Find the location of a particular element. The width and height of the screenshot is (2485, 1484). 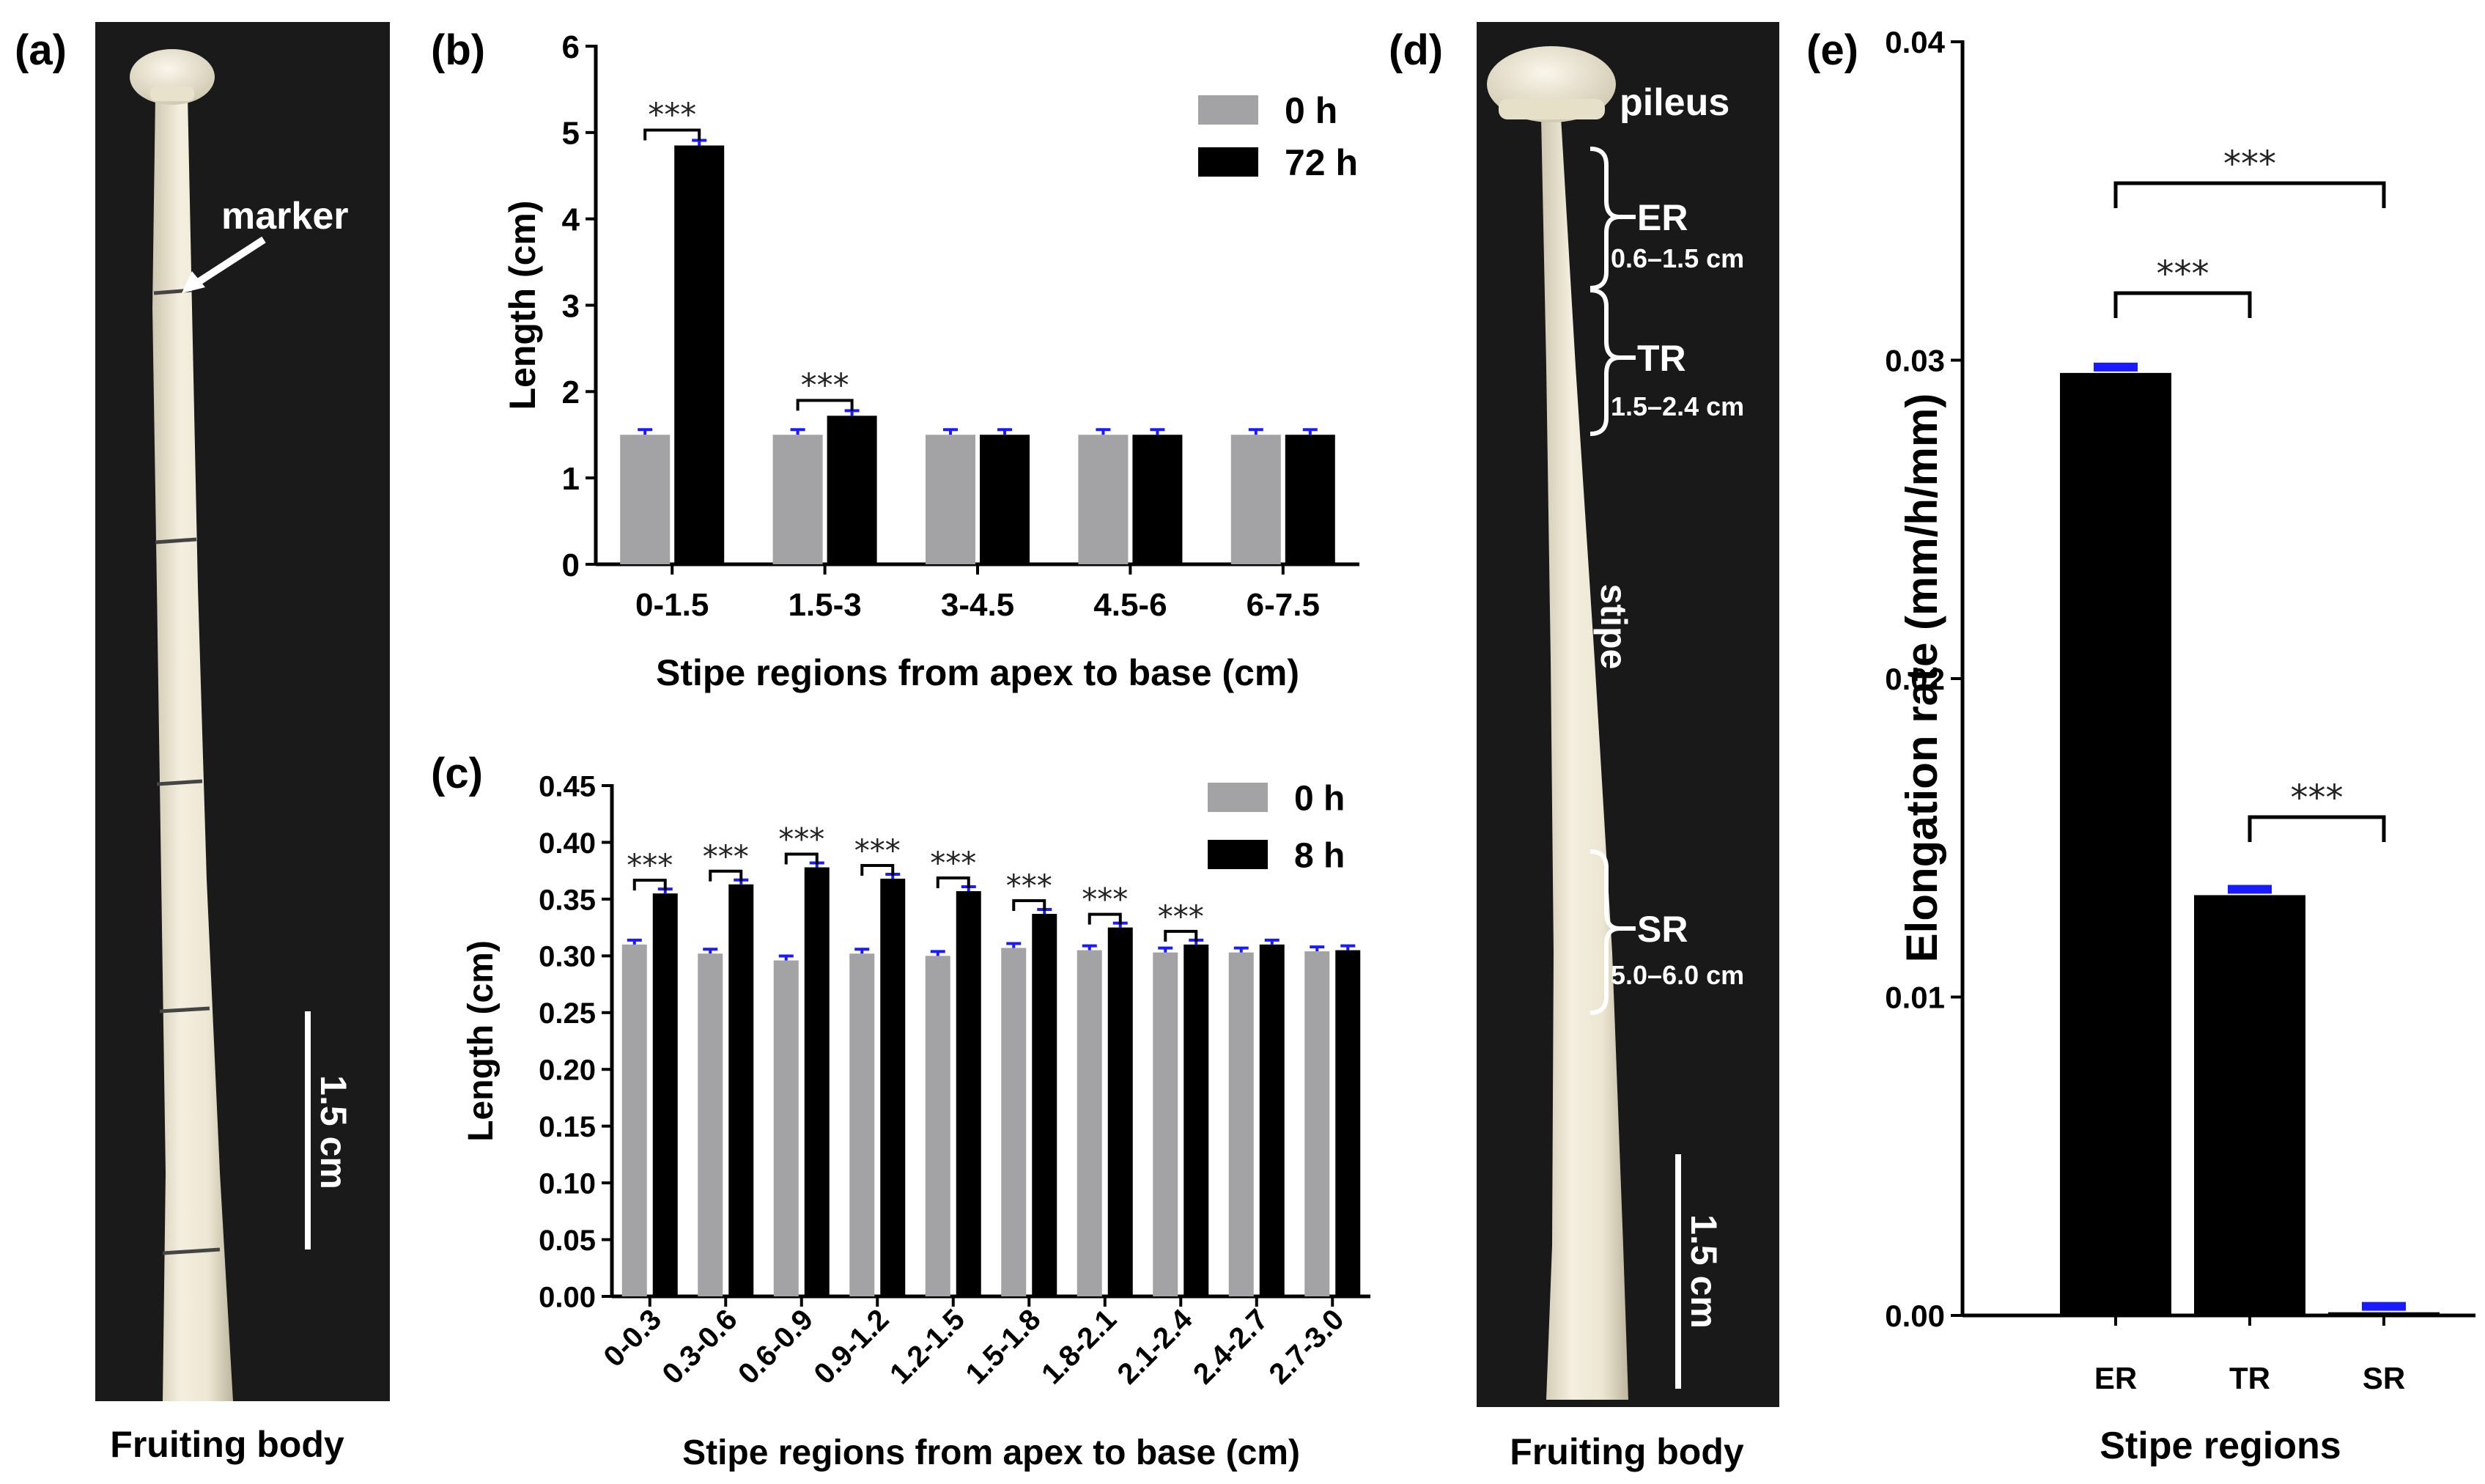

x-tick-label: 1.2-1.5 is located at coordinates (928, 1346).